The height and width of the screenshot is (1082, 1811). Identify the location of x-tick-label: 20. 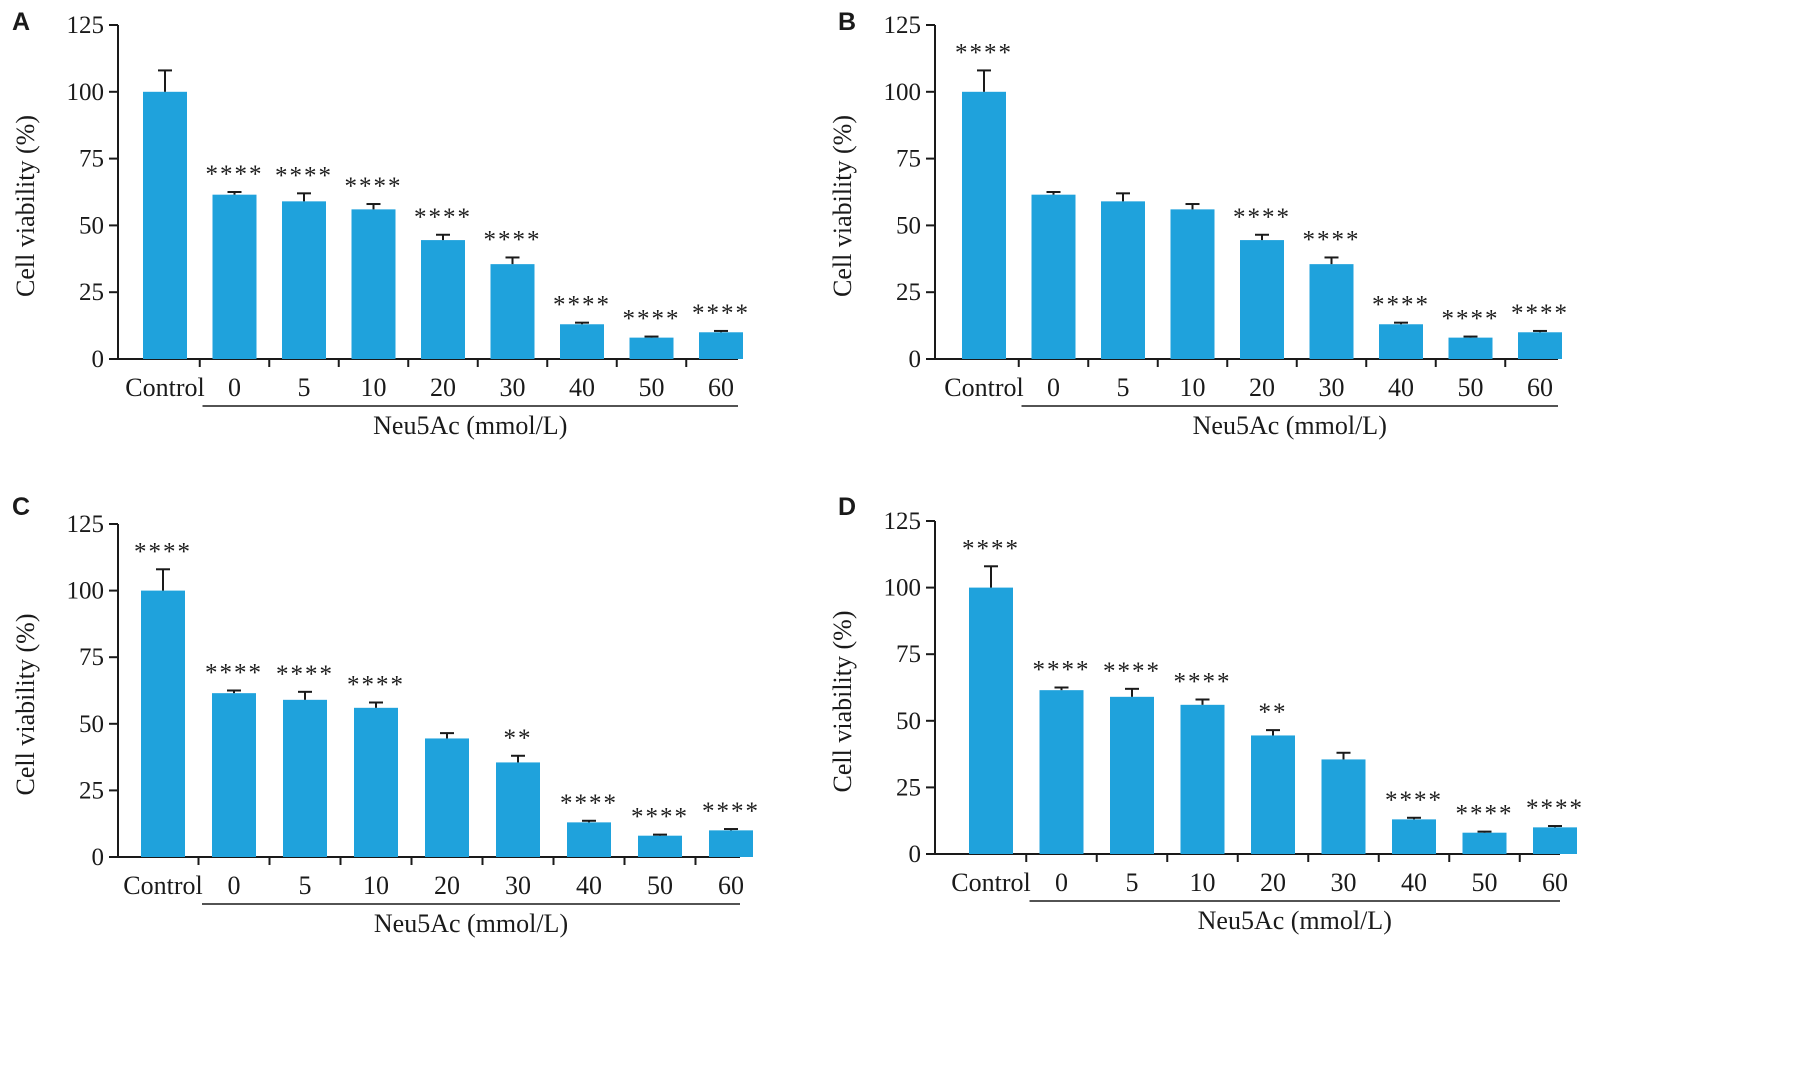
(447, 885).